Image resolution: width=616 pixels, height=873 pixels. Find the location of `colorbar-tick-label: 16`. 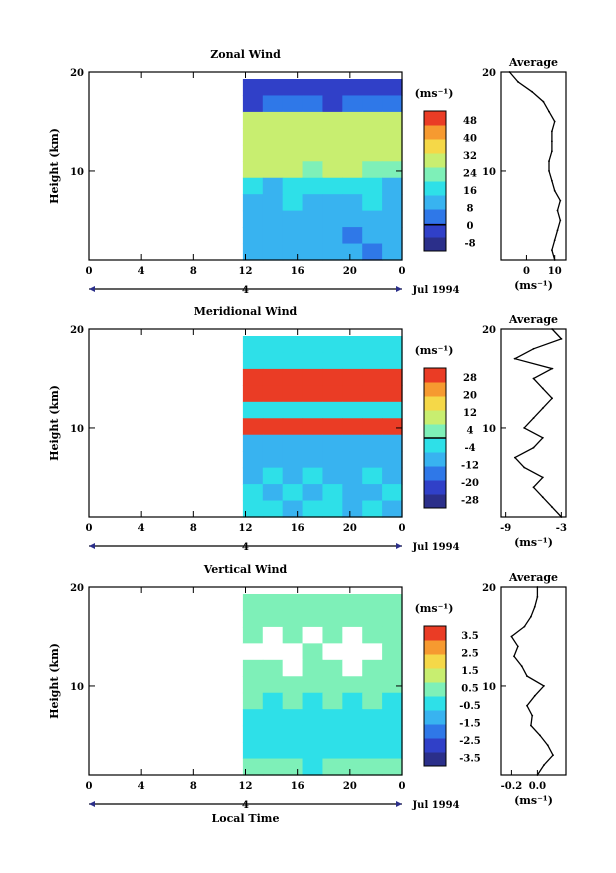

colorbar-tick-label: 16 is located at coordinates (470, 191).